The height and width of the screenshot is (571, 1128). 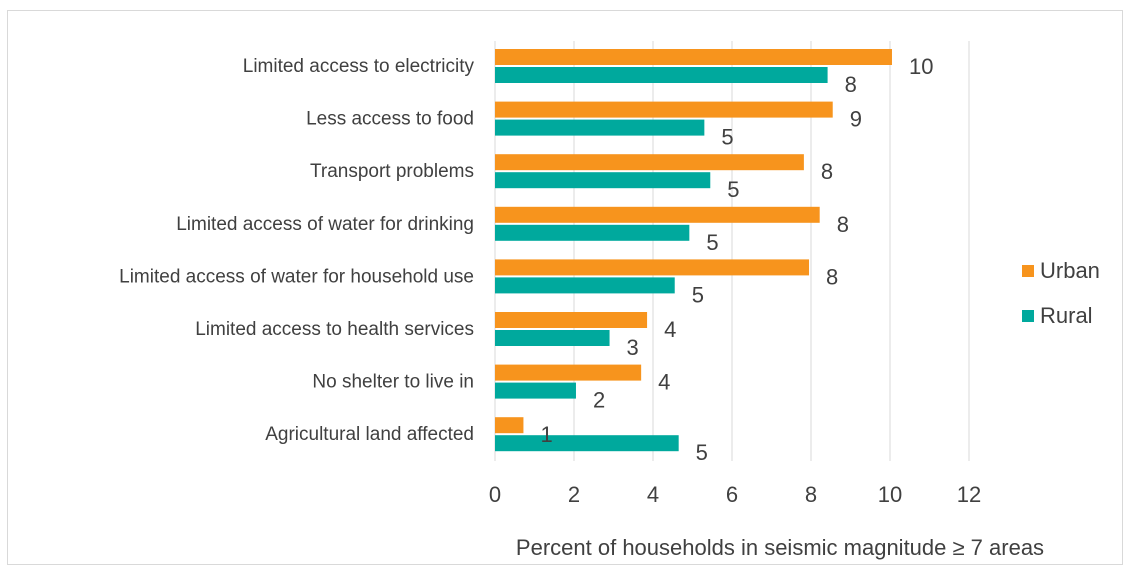 What do you see at coordinates (359, 66) in the screenshot?
I see `category-label: Limited access to electricity` at bounding box center [359, 66].